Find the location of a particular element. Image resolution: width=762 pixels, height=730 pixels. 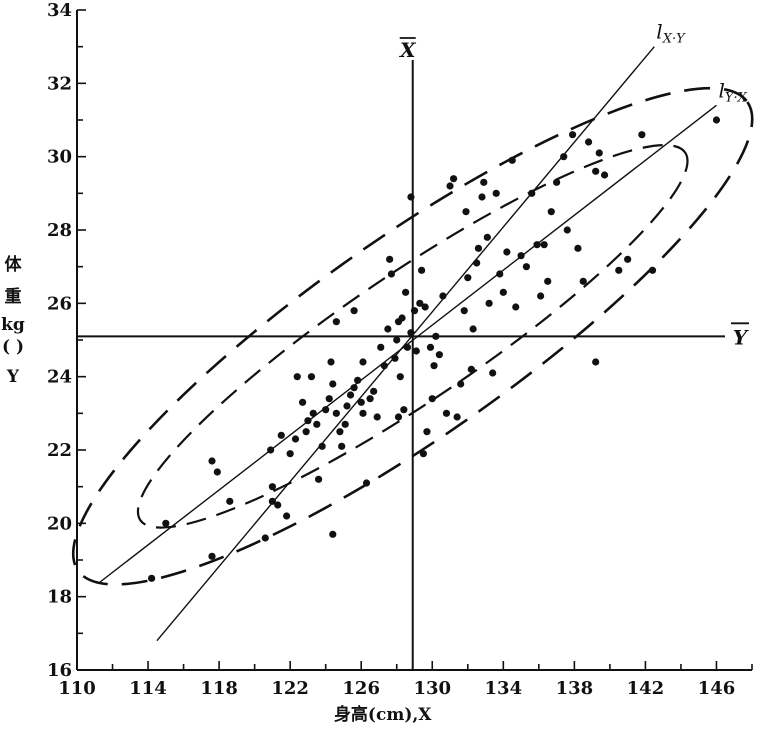

x-tick-label: 110 is located at coordinates (77, 688).